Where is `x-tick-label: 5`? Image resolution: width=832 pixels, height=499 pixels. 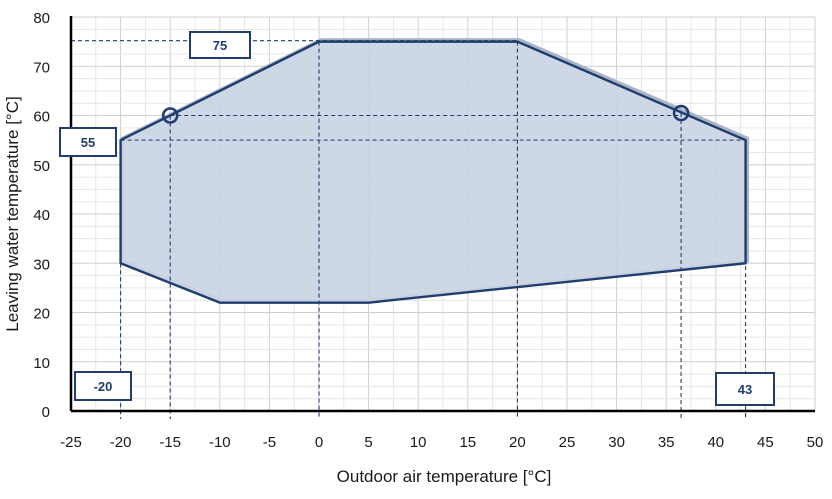 x-tick-label: 5 is located at coordinates (368, 442).